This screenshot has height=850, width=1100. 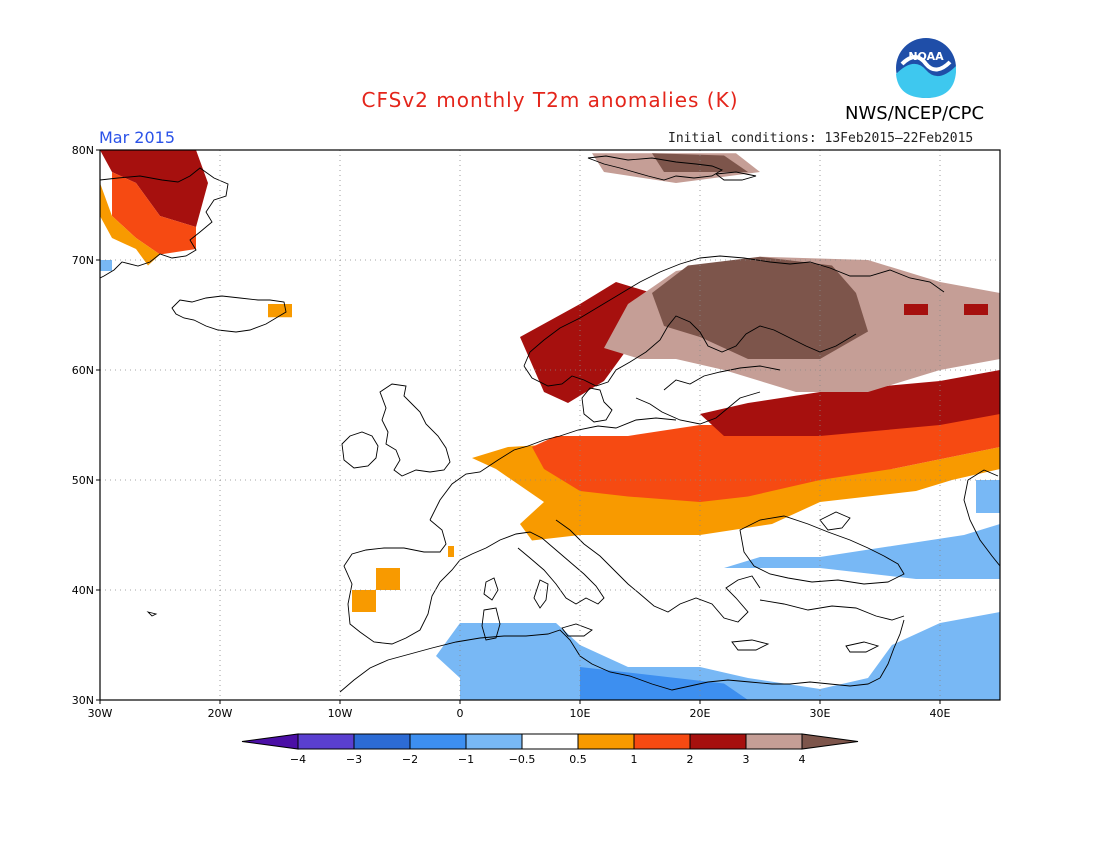 I want to click on colorbar: −4 −3 −2 −1 −0.5 0.5 1 2 3 4, so click(x=550, y=749).